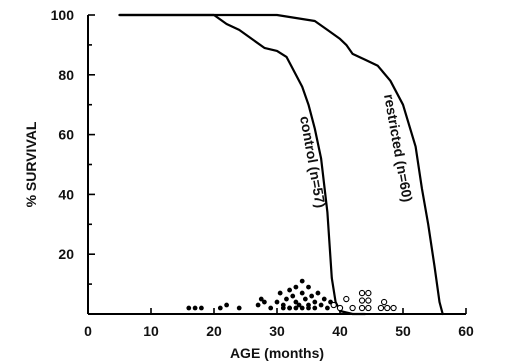 The height and width of the screenshot is (364, 506). What do you see at coordinates (466, 331) in the screenshot?
I see `x-tick-label: 60` at bounding box center [466, 331].